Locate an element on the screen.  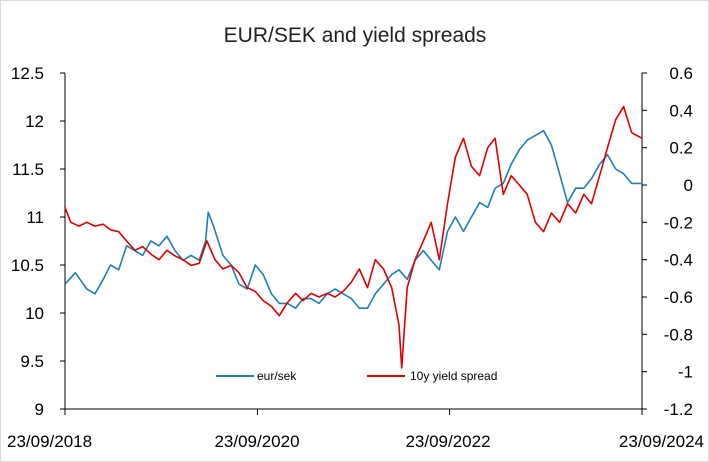
y-right-tick-label: -0.8 is located at coordinates (678, 334).